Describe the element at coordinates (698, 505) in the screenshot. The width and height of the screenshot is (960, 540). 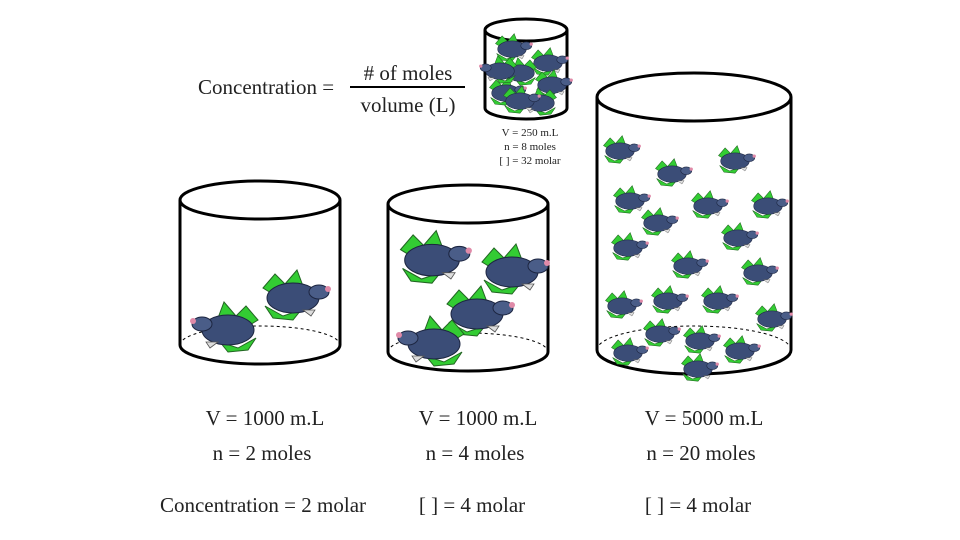
I see `right-concentration: [ ] = 4 molar` at that location.